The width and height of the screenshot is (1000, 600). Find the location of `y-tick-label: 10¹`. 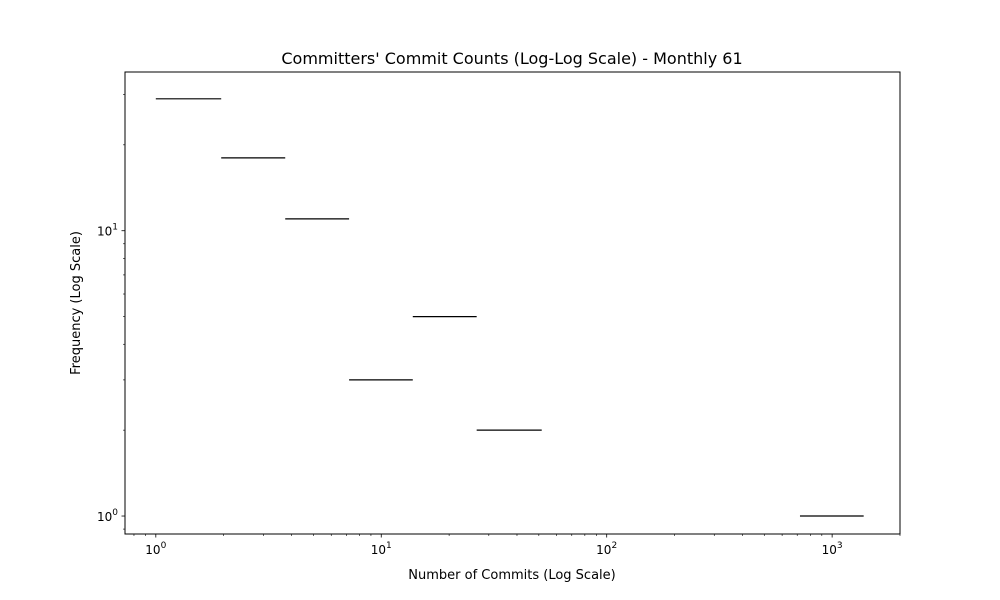

y-tick-label: 10¹ is located at coordinates (107, 231).